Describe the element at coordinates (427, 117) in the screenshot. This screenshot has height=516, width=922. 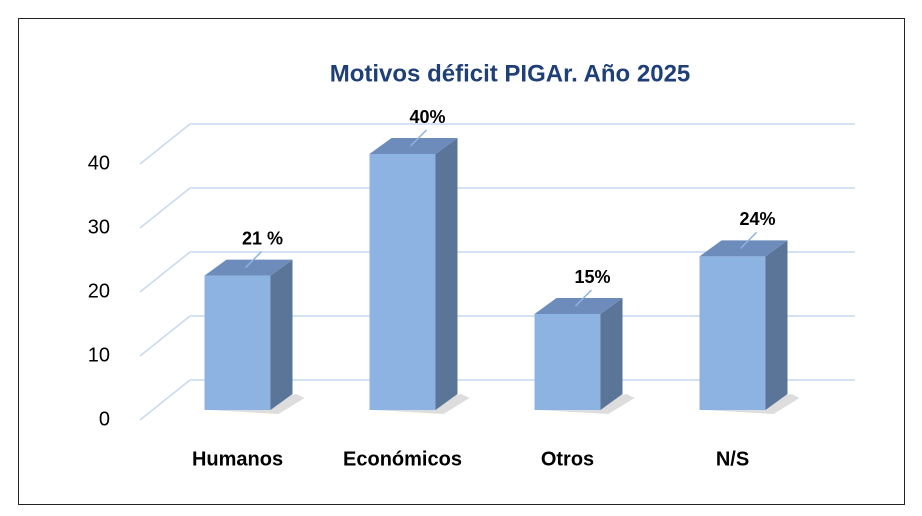
I see `value-label: 40%` at that location.